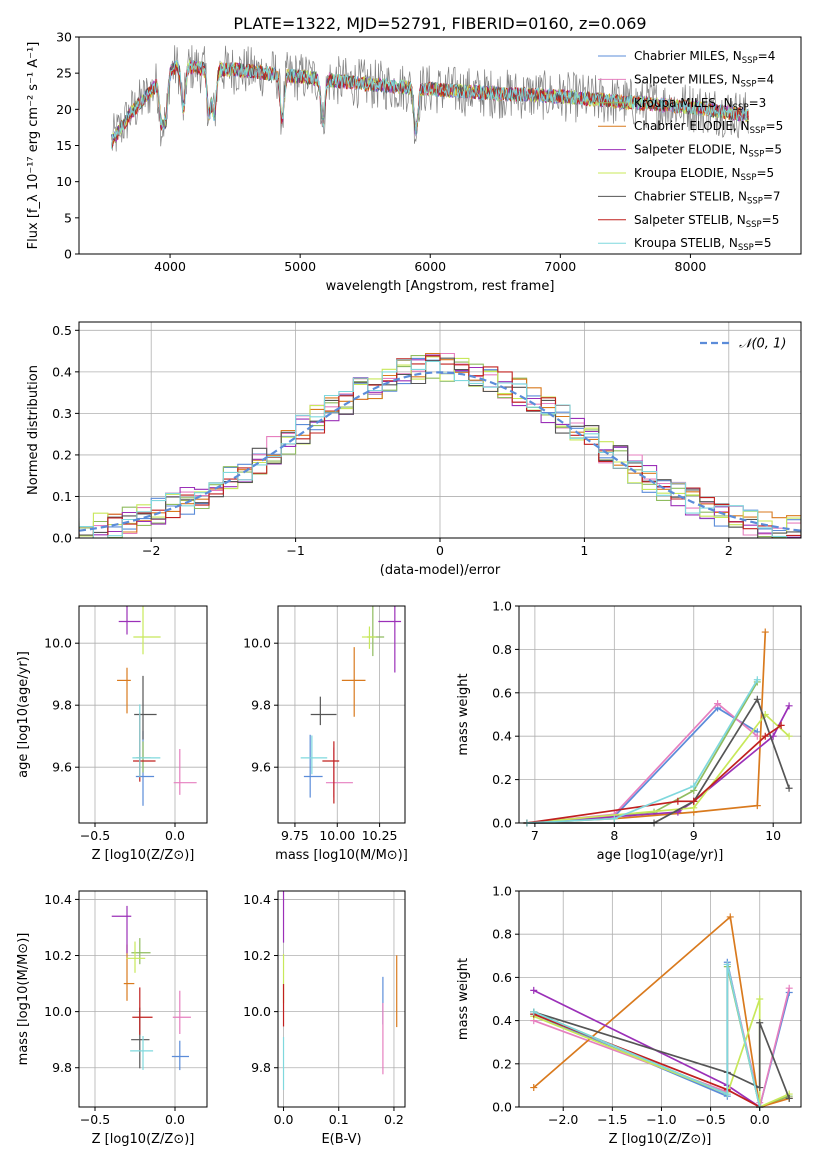 The width and height of the screenshot is (819, 1170). I want to click on y-tick-label: 0.3, so click(62, 413).